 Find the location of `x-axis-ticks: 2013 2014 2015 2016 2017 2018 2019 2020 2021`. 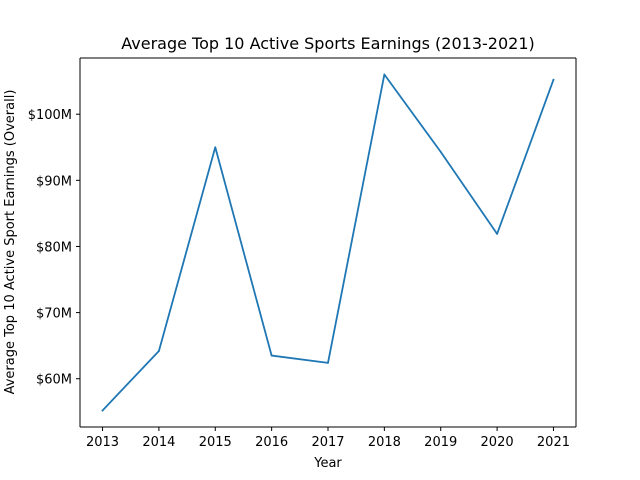

x-axis-ticks: 2013 2014 2015 2016 2017 2018 2019 2020 2021 is located at coordinates (328, 438).